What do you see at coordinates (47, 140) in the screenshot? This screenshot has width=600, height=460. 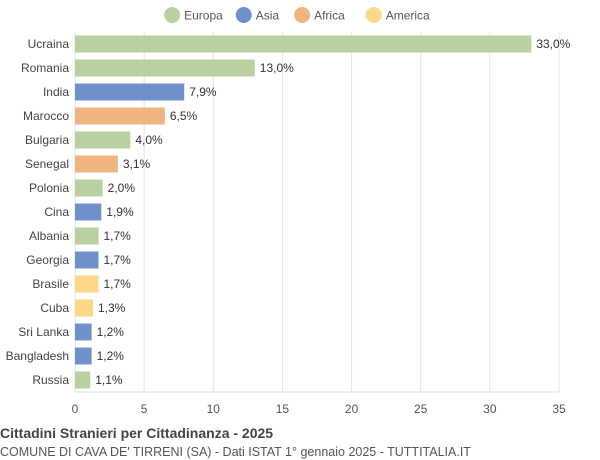 I see `category-label: Bulgaria` at bounding box center [47, 140].